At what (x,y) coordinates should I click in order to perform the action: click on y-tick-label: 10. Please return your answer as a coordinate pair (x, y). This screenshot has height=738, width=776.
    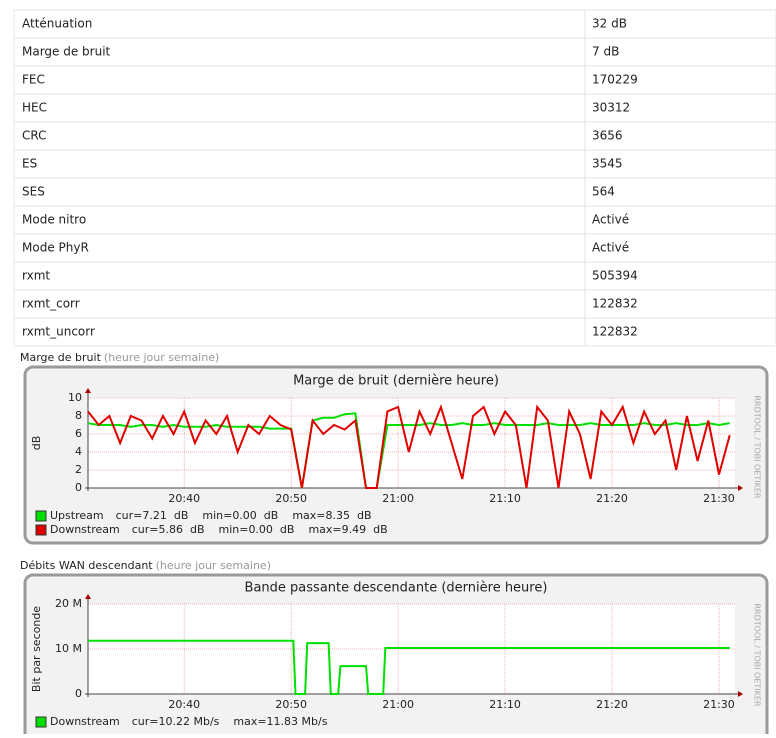
    Looking at the image, I should click on (75, 397).